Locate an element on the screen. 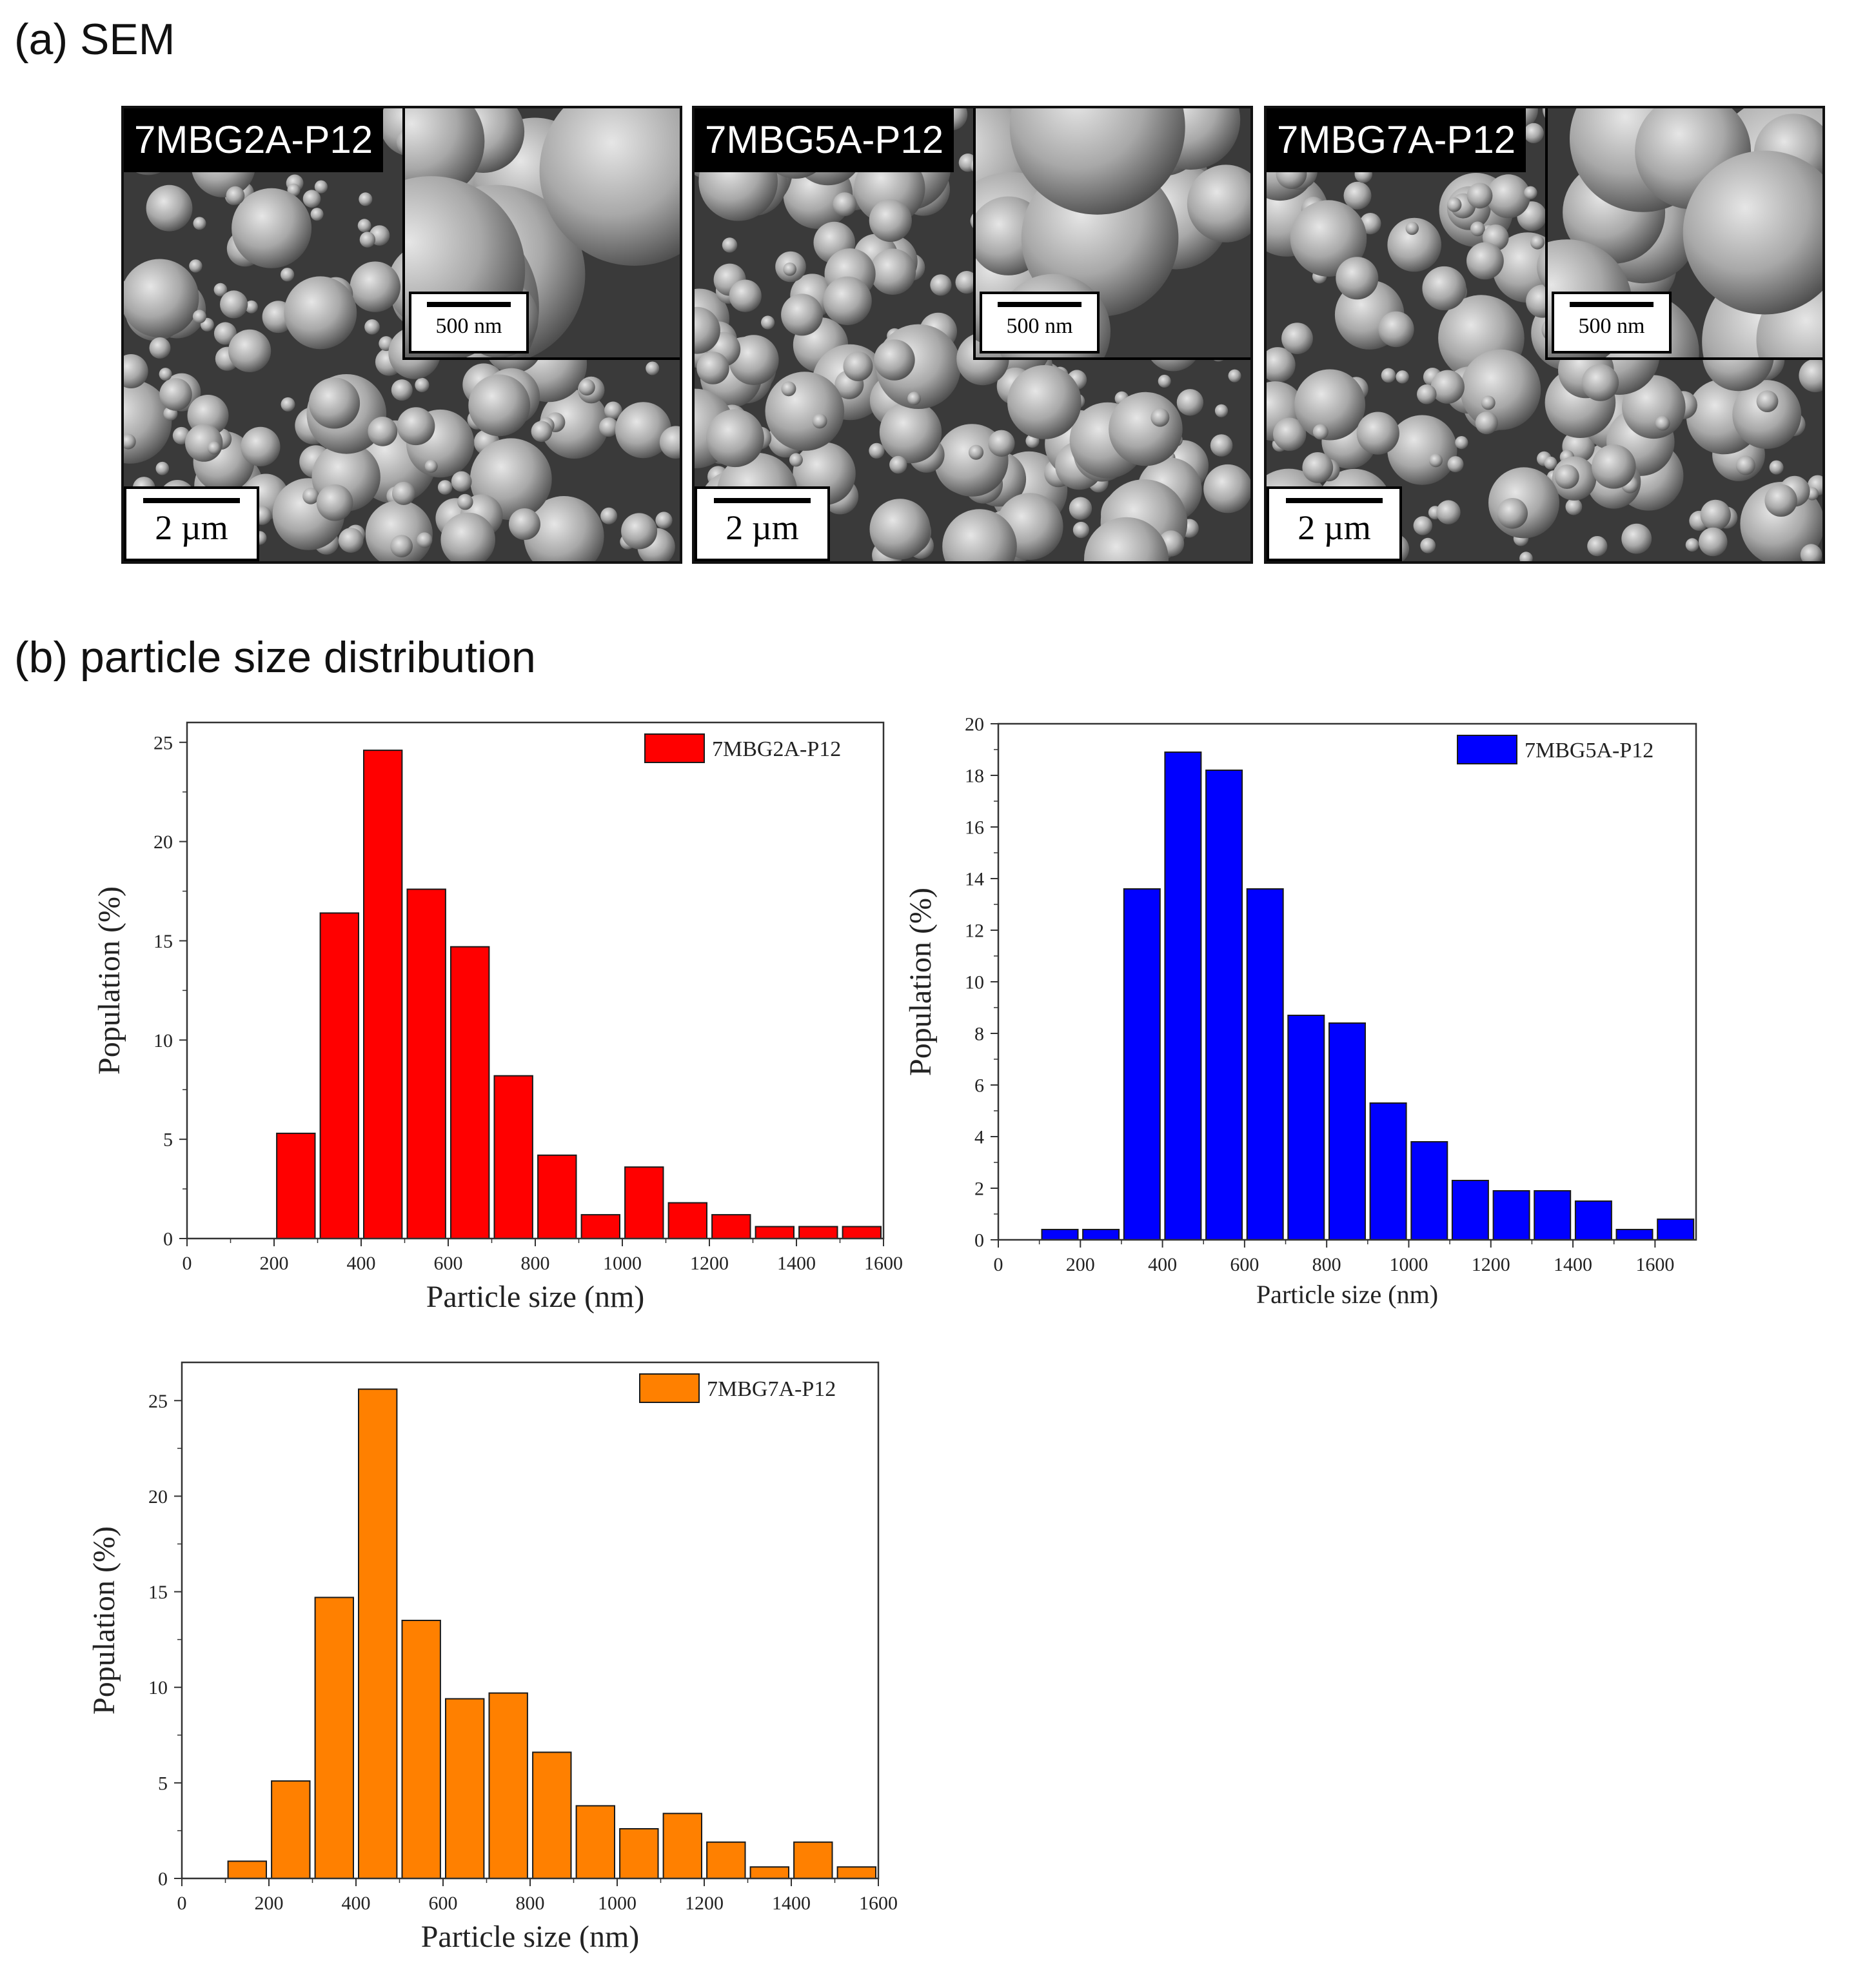  x-tick-label: 800 is located at coordinates (535, 1264).